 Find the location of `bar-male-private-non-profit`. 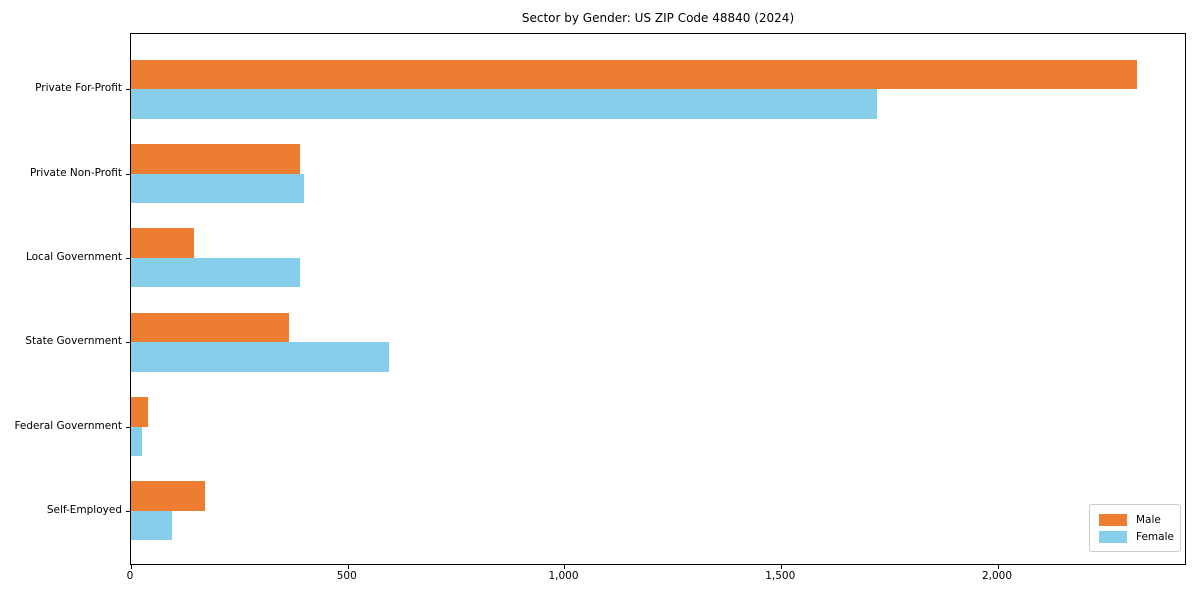

bar-male-private-non-profit is located at coordinates (216, 159).